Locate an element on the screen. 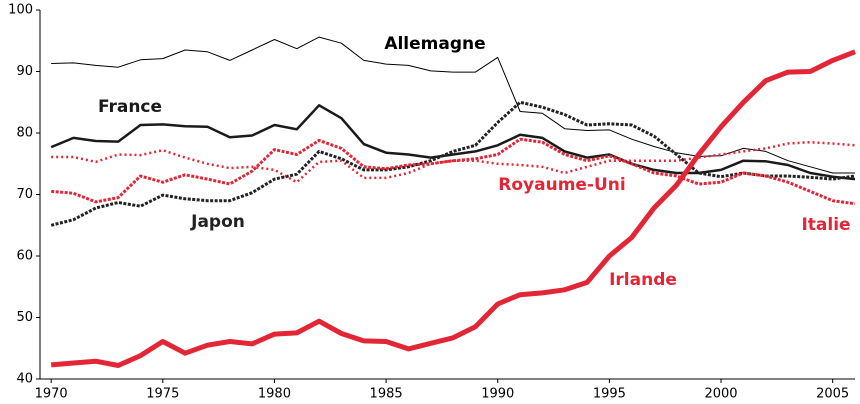 The image size is (860, 404). x-tick-label: 2000 is located at coordinates (720, 394).